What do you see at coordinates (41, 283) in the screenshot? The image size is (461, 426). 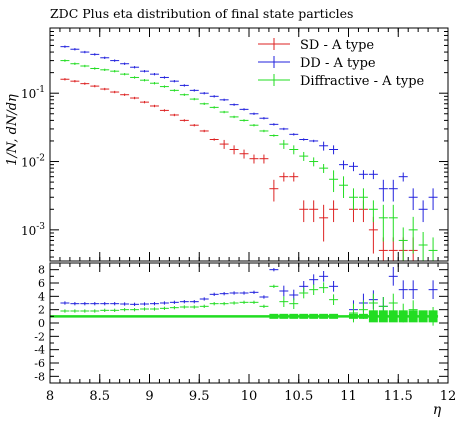 I see `ratio-tick-label: 6` at bounding box center [41, 283].